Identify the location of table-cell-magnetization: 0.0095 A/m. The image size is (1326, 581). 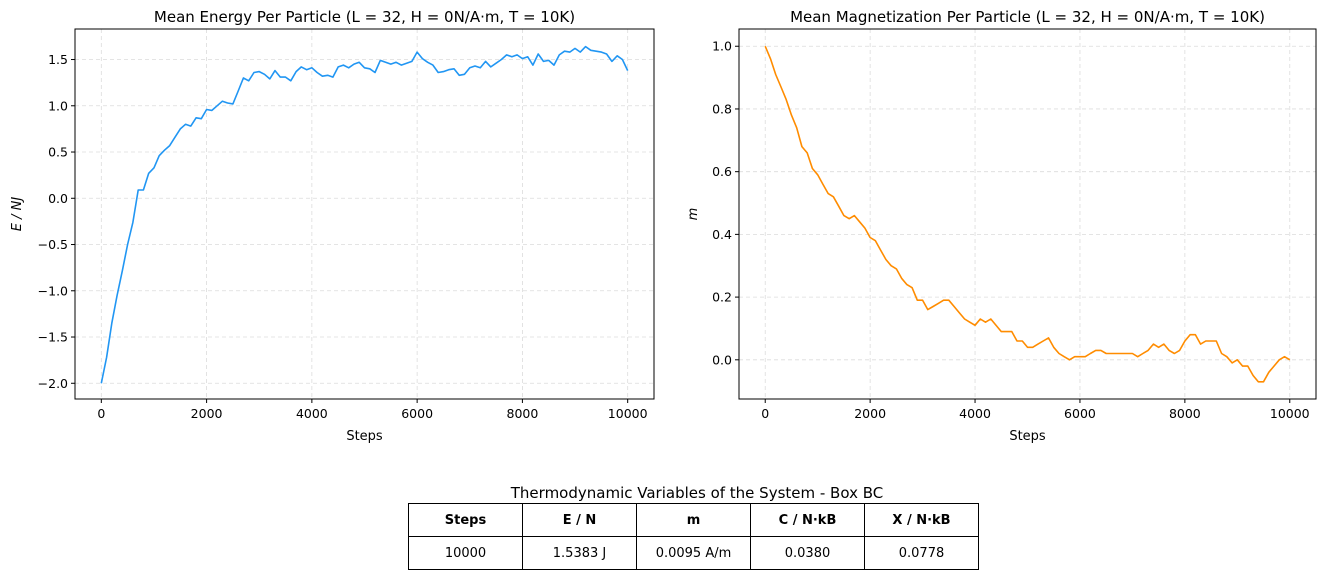
(693, 553).